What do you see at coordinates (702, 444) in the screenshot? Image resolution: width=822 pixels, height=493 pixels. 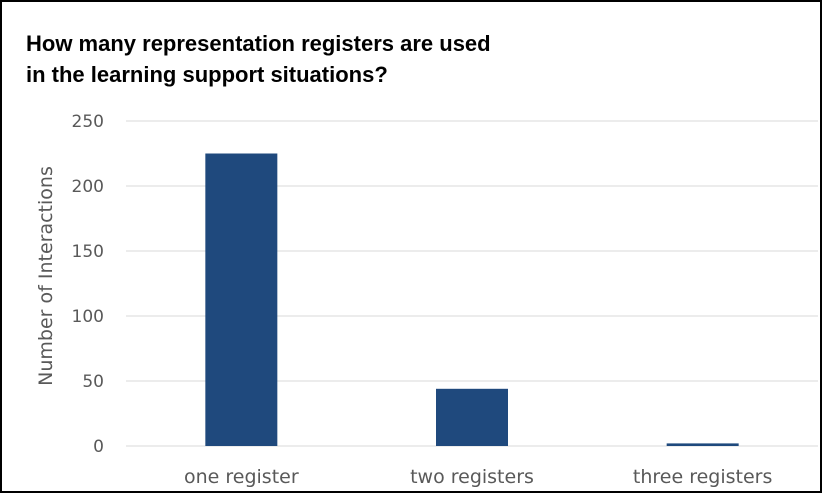 I see `bar-three-registers` at bounding box center [702, 444].